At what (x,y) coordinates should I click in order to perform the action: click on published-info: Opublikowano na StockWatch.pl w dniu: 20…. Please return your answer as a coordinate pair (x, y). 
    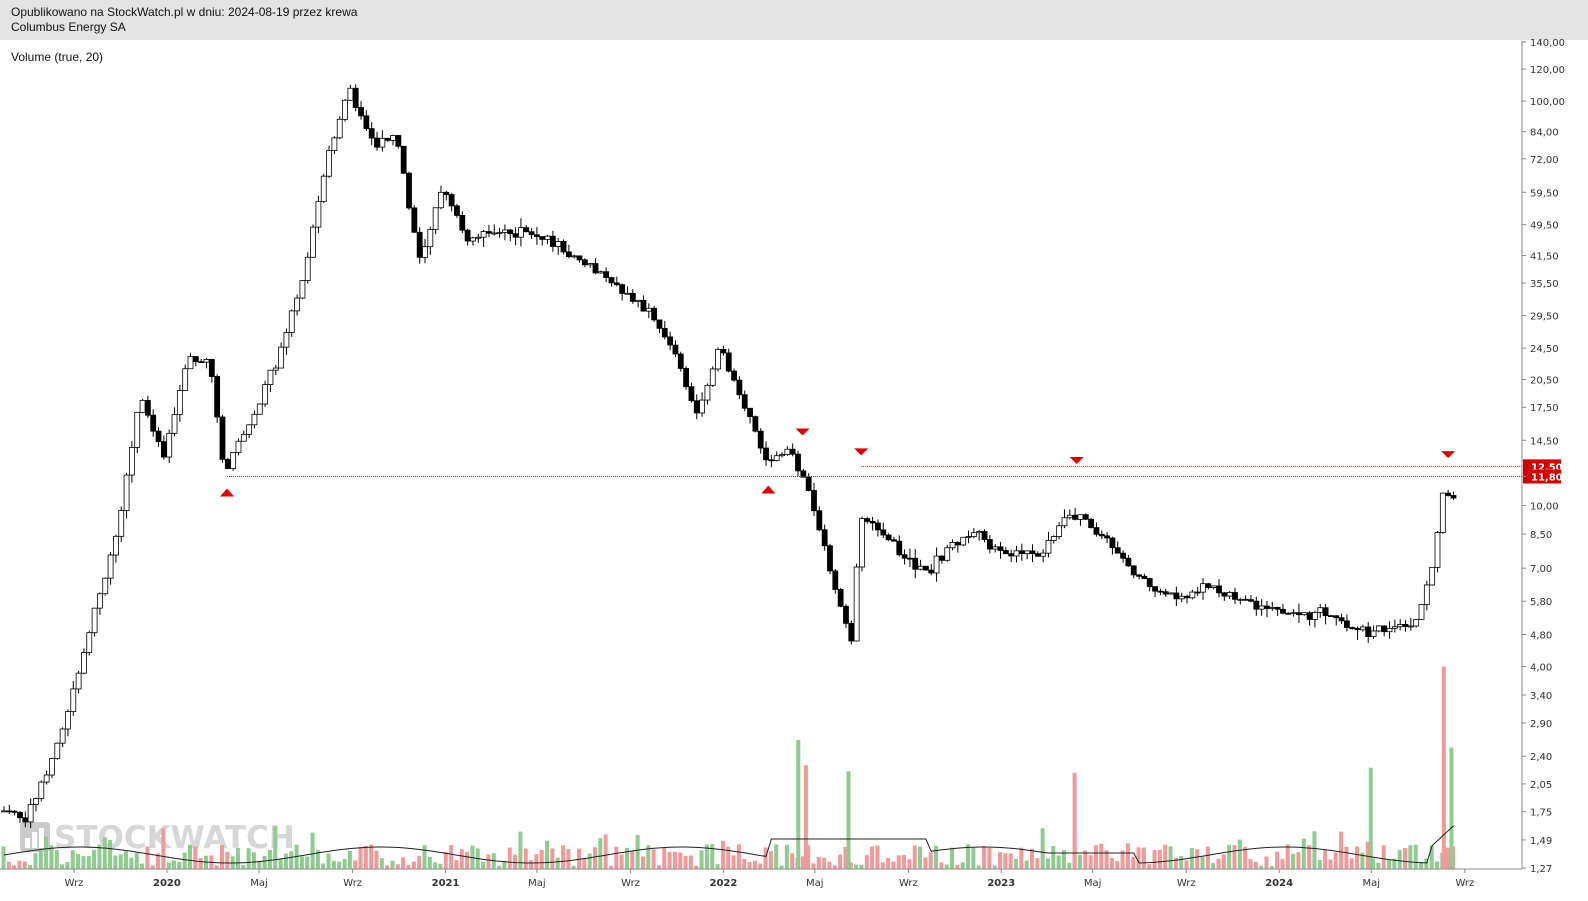
    Looking at the image, I should click on (184, 12).